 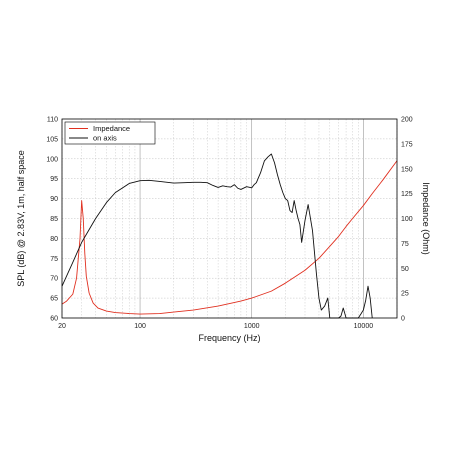 What do you see at coordinates (407, 144) in the screenshot?
I see `y-tick-label-right: 175` at bounding box center [407, 144].